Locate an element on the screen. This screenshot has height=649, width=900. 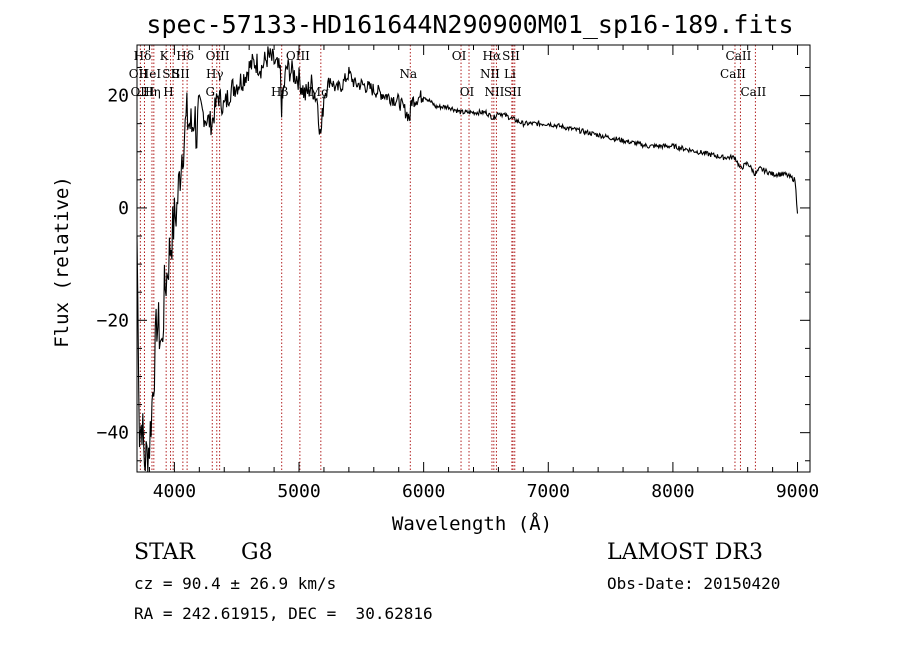
ra-dec-coordinates: RA = 242.61915, DEC = 30.62816 is located at coordinates (283, 613).